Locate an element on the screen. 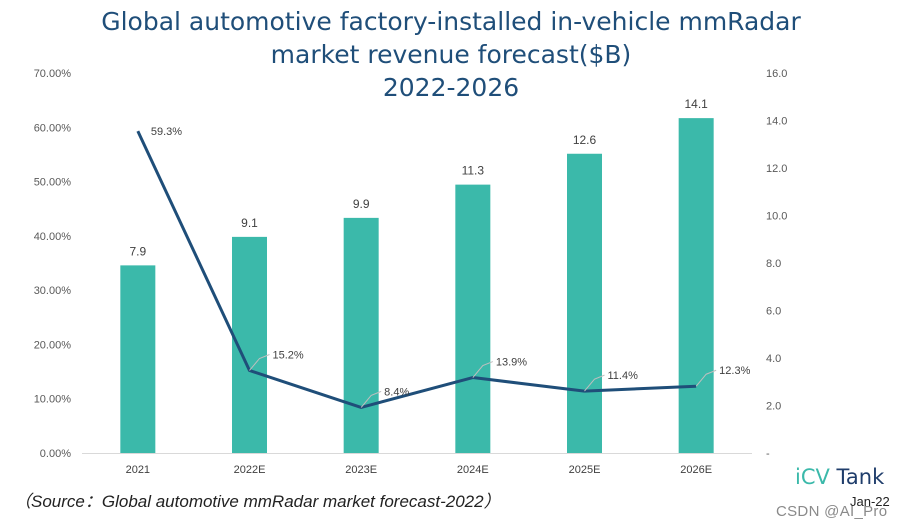  left-axis-tick-label: 60.00% is located at coordinates (53, 128).